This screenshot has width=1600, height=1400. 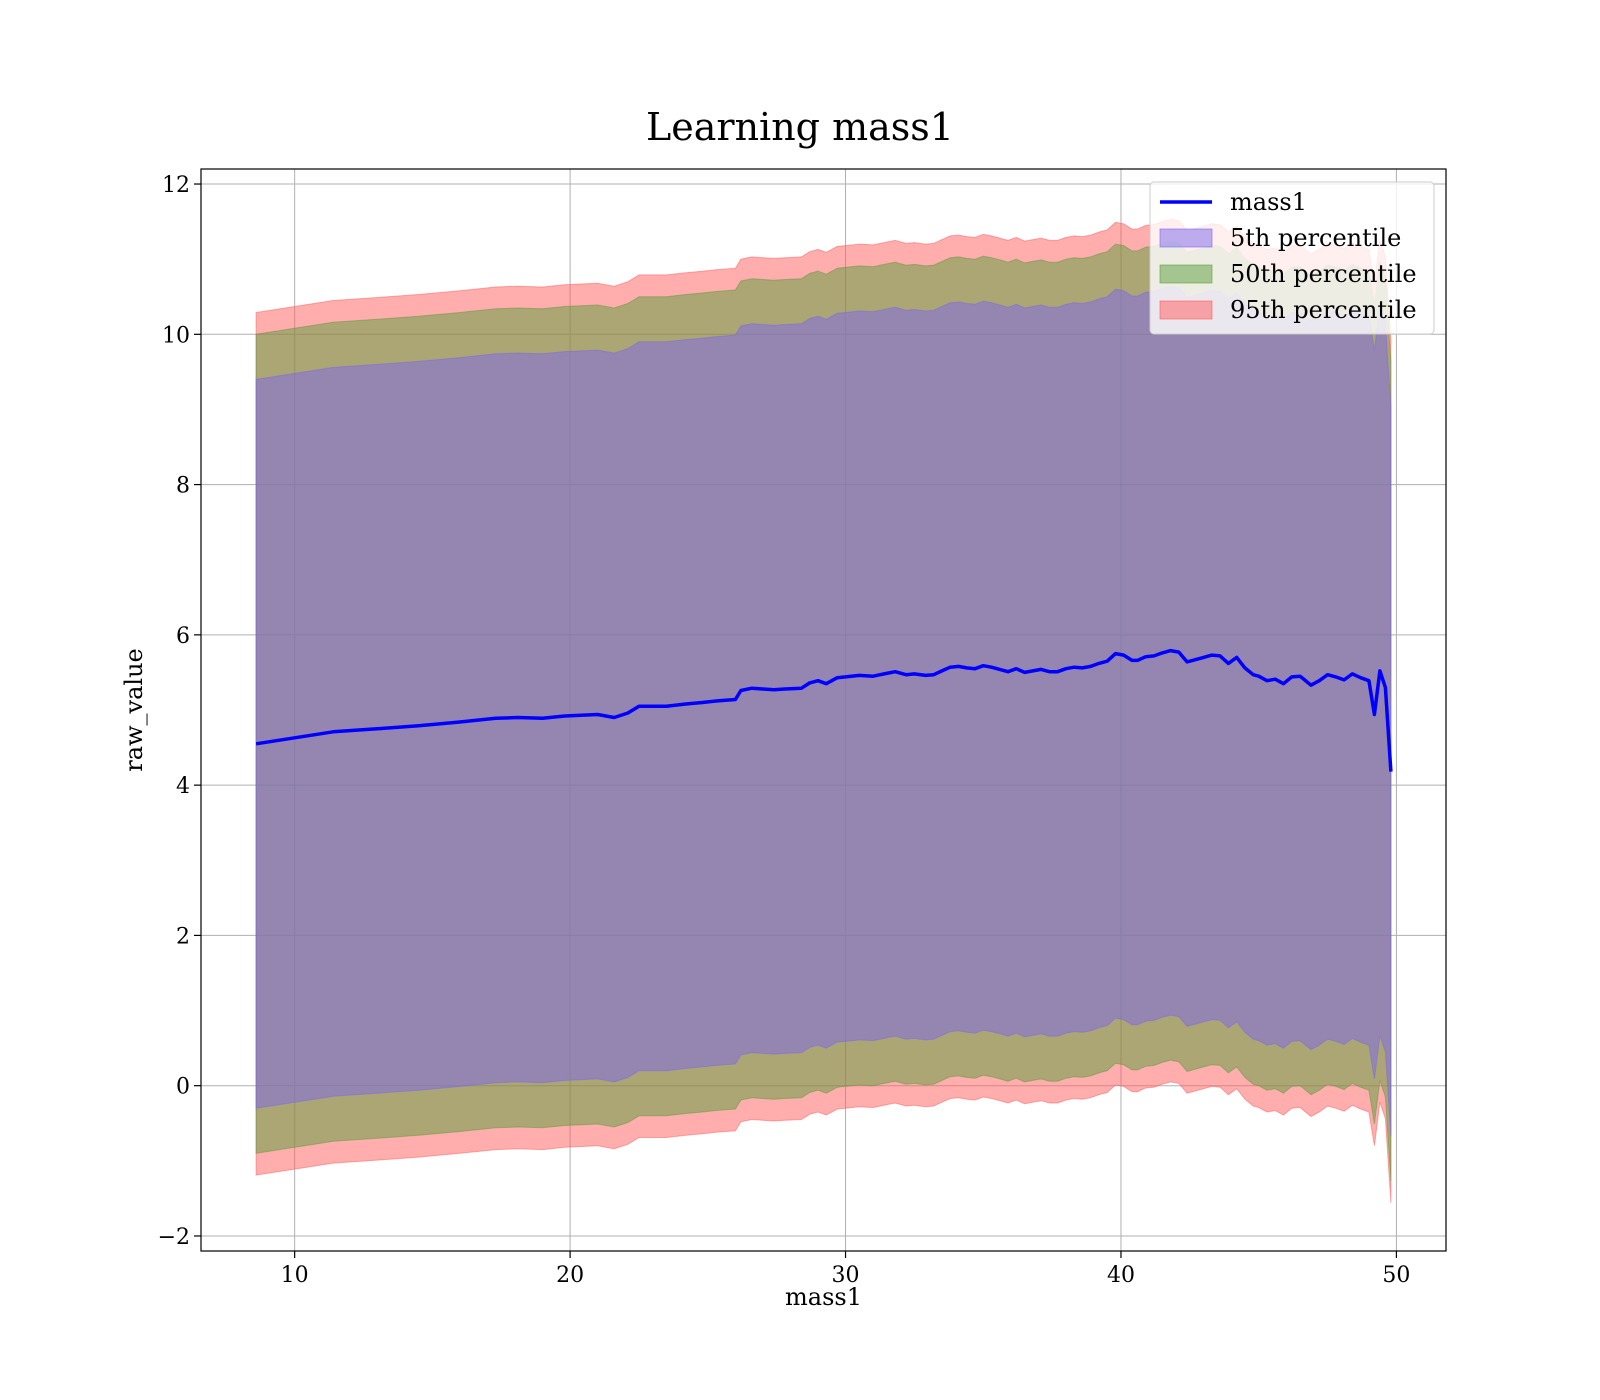 What do you see at coordinates (183, 936) in the screenshot?
I see `y-tick-label: 2` at bounding box center [183, 936].